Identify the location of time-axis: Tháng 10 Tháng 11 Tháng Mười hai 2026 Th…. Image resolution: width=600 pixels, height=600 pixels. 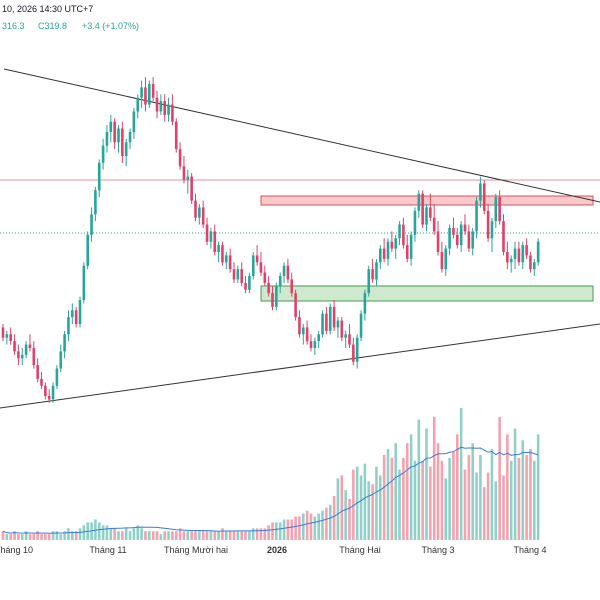
(273, 550).